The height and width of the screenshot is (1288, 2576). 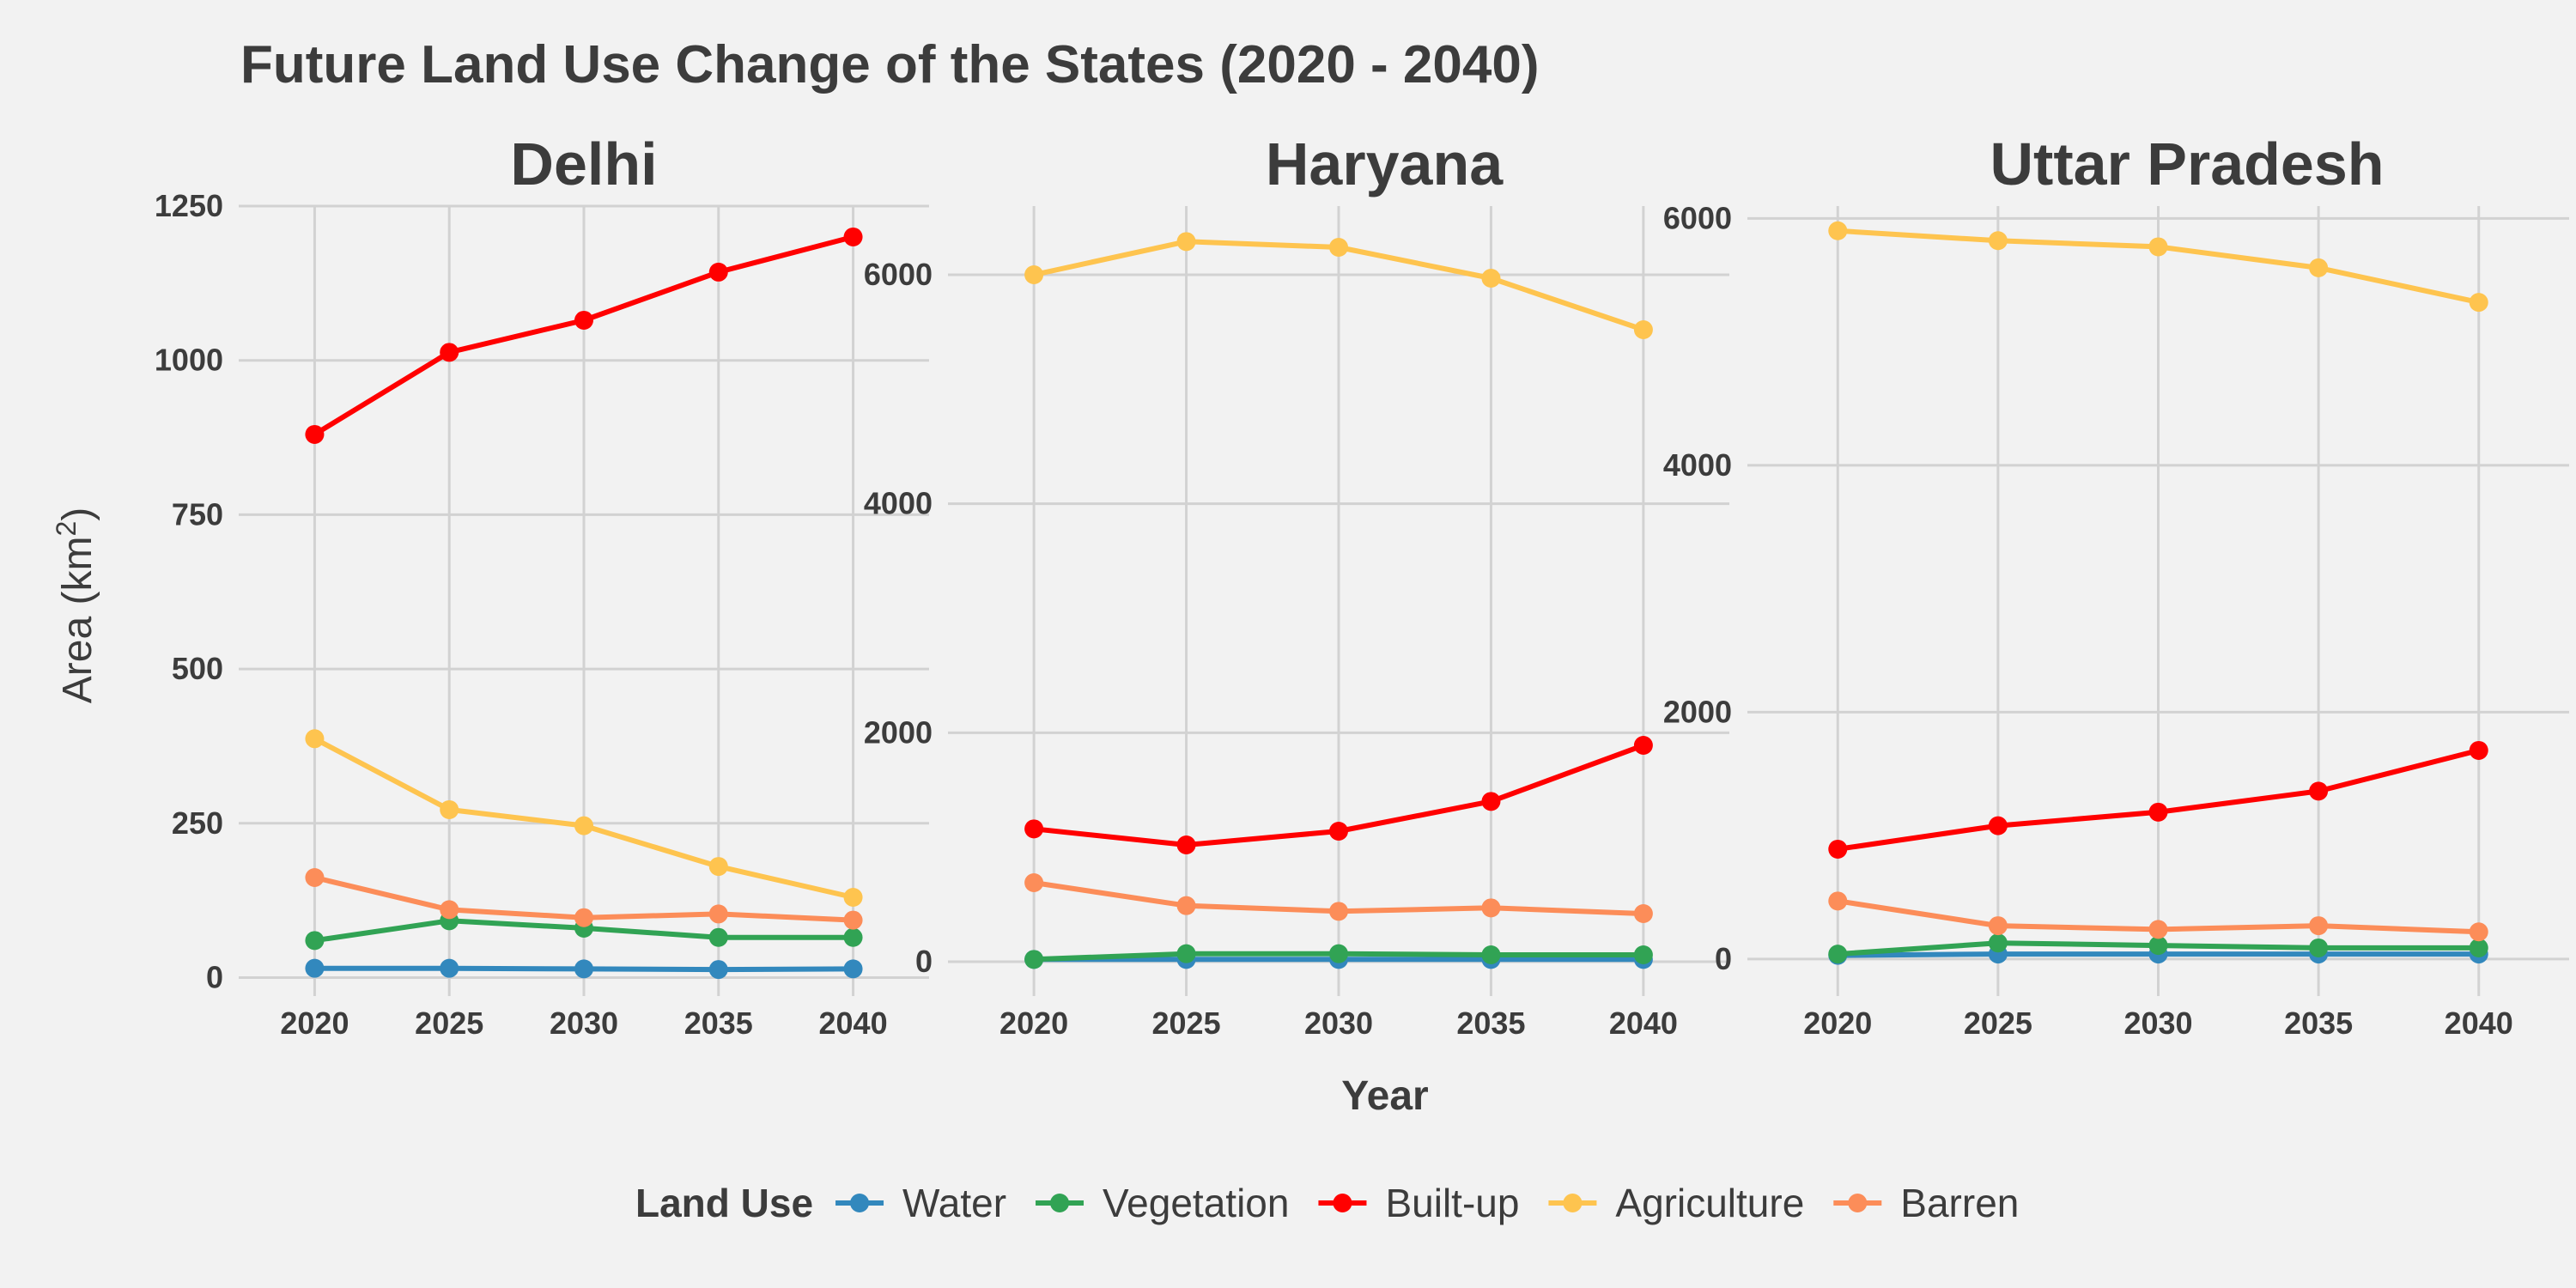 I want to click on x-tick-label: 2035, so click(x=2318, y=1023).